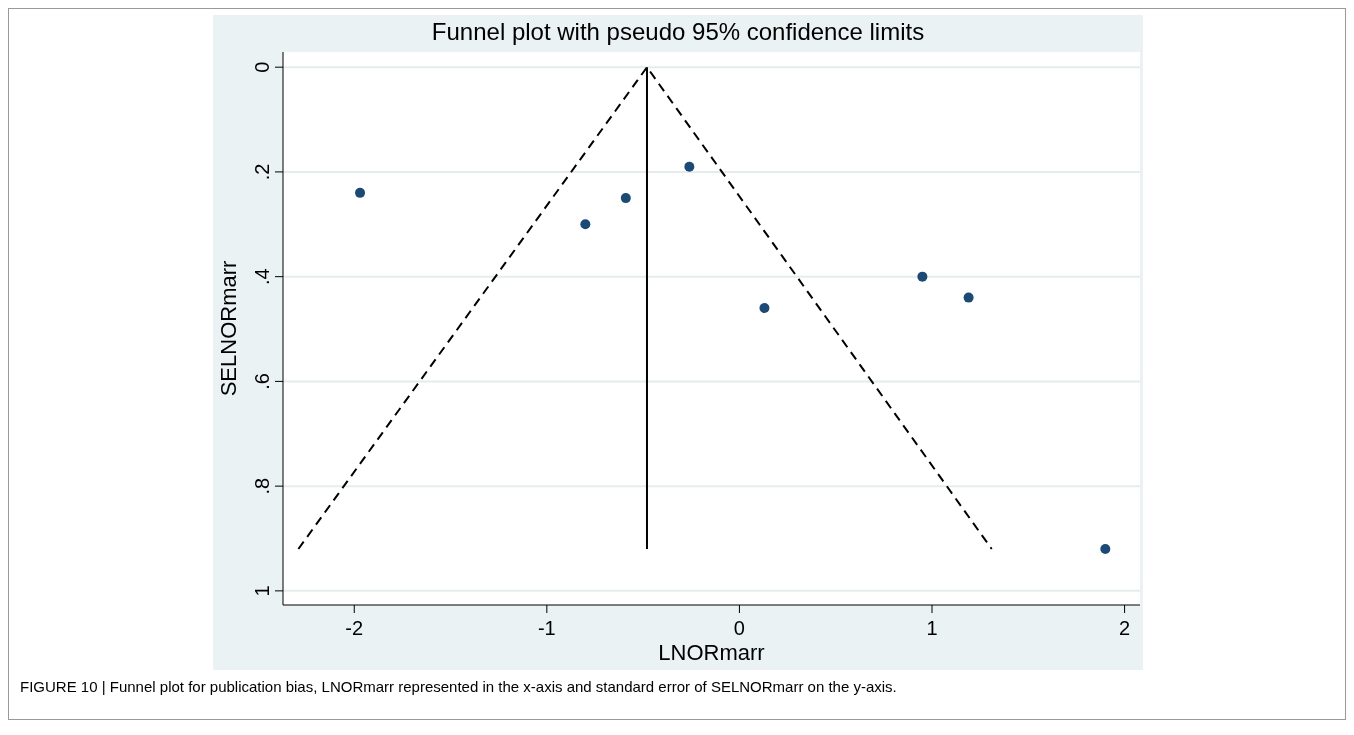 This screenshot has width=1354, height=735. I want to click on caption: FIGURE 10 | Funnel plot for publication bias, LNORmarr represented in the x-axis and standard error of SELNORmarr on the y-axis., so click(458, 686).